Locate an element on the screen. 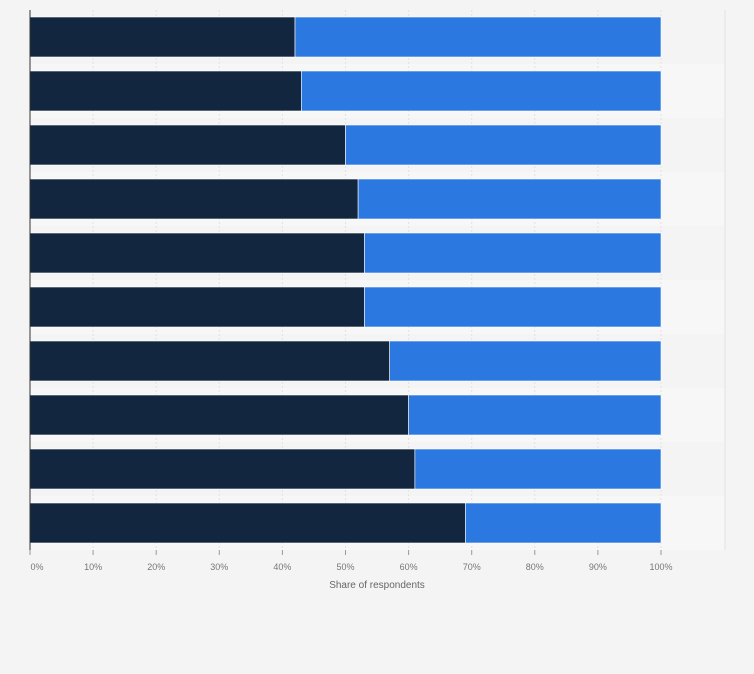 Image resolution: width=754 pixels, height=674 pixels. x-tick-label: 10% is located at coordinates (93, 567).